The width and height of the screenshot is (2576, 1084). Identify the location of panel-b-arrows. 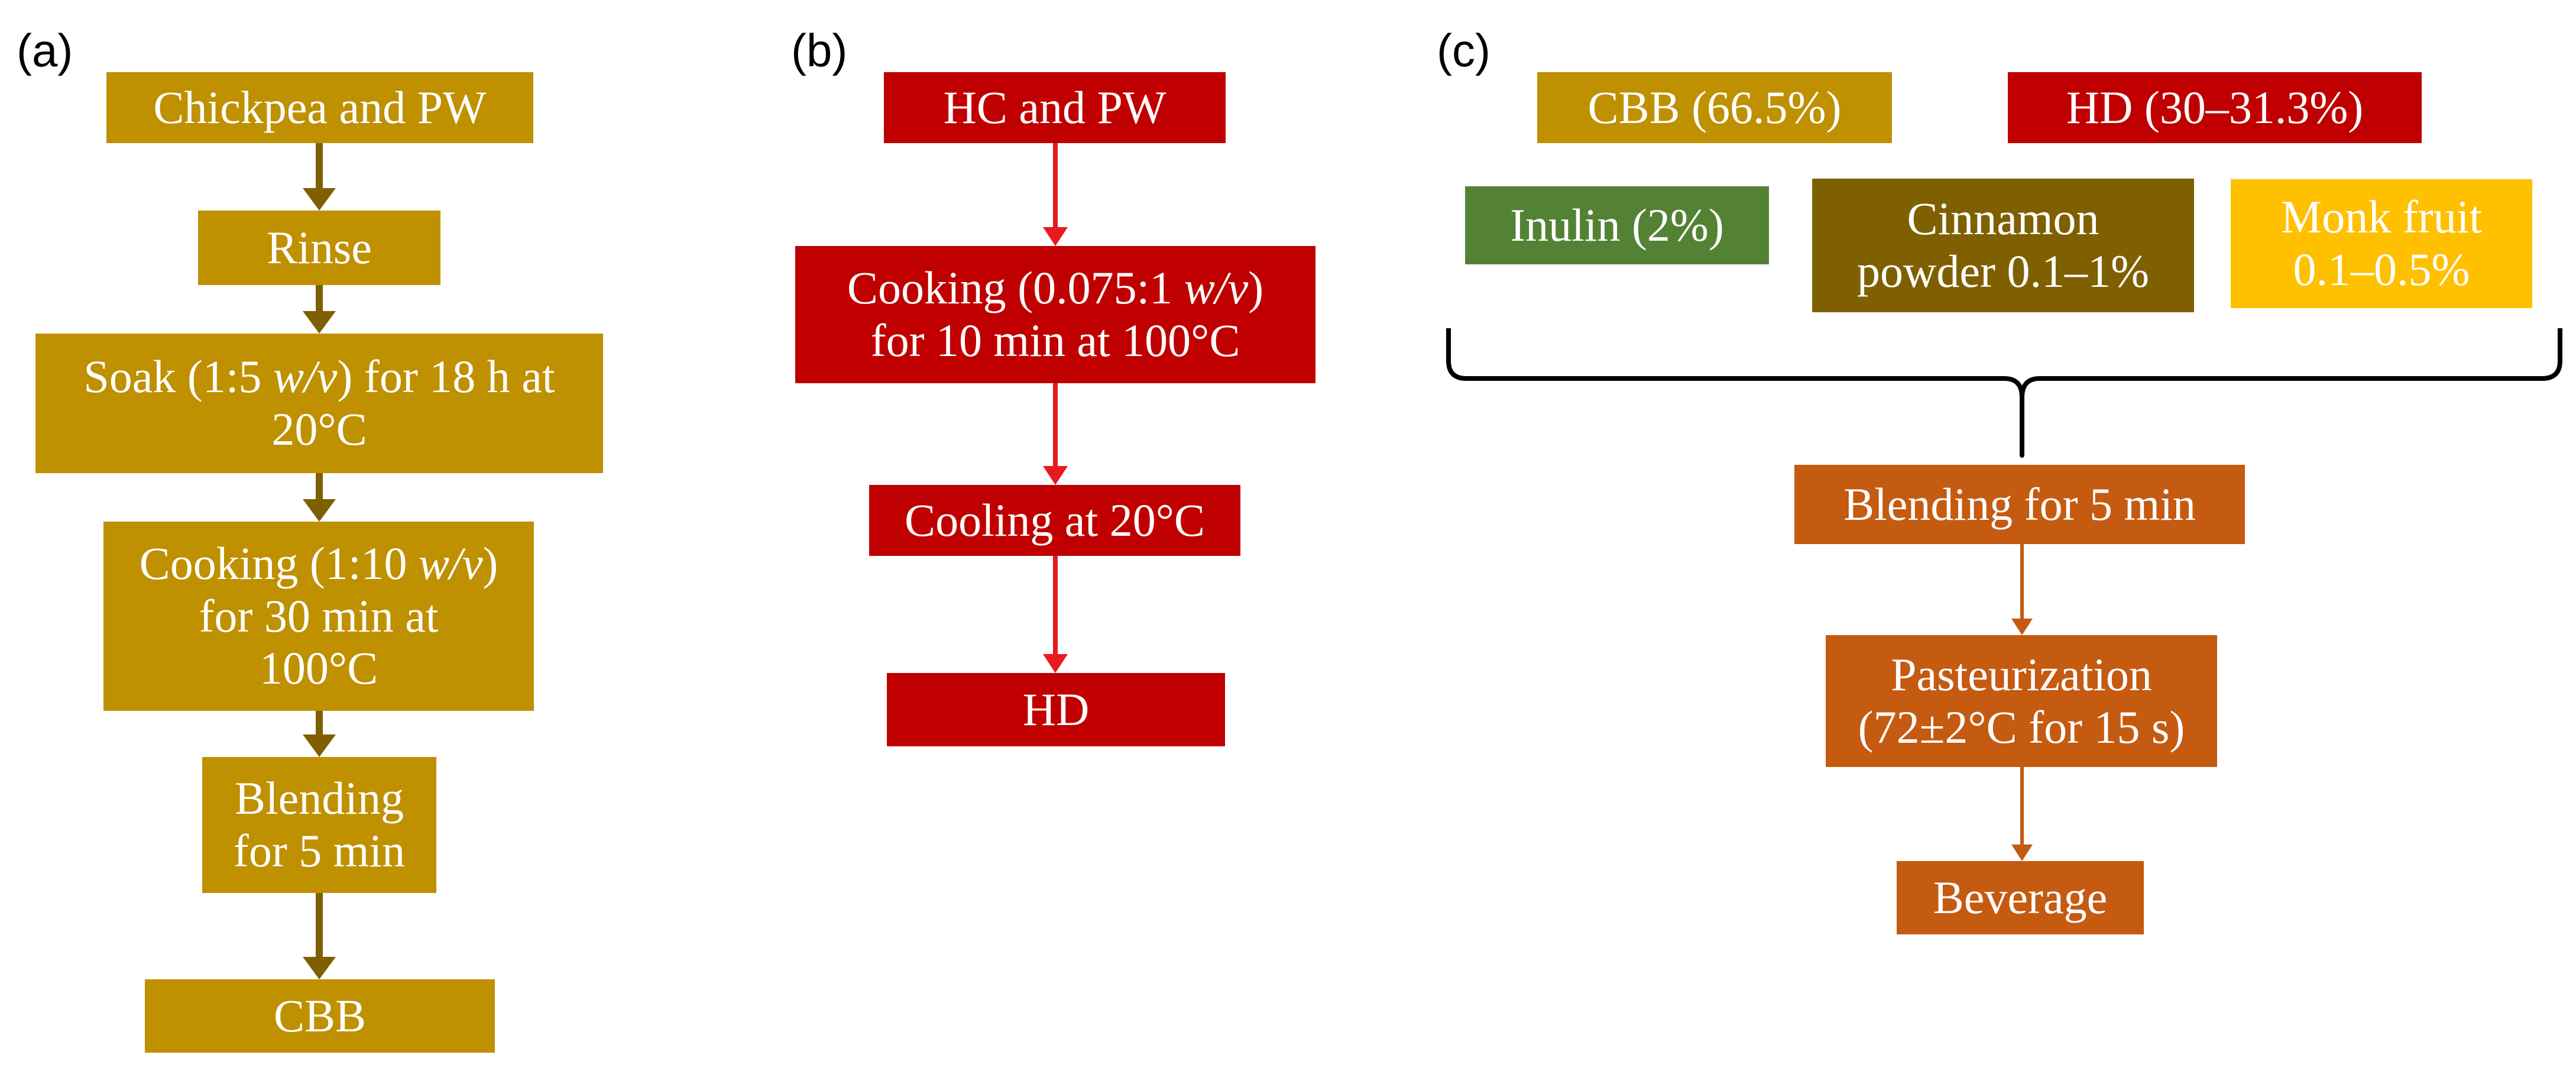
(1055, 408).